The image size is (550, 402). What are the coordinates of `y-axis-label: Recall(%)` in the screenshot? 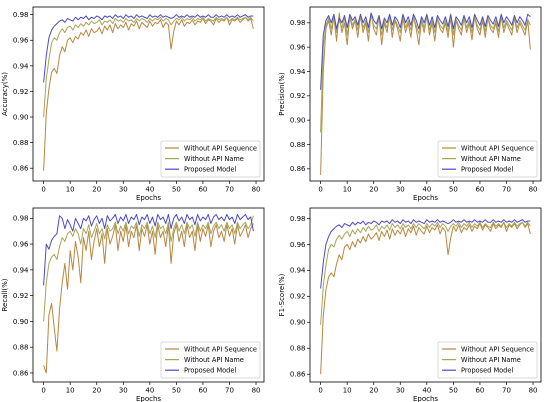 It's located at (5, 294).